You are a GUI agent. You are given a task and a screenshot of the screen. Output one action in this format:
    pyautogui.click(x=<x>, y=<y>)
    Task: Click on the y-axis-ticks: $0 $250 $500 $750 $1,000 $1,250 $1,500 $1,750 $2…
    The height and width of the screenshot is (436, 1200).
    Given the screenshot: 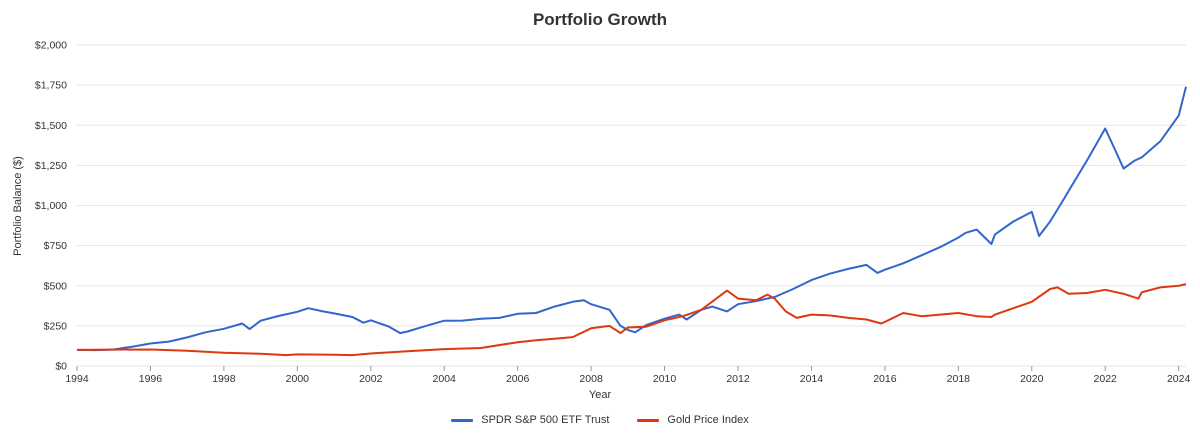 What is the action you would take?
    pyautogui.click(x=51, y=206)
    